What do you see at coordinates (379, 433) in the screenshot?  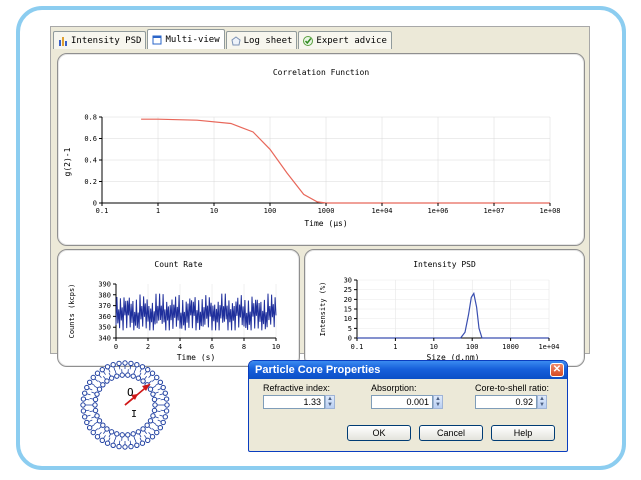 I see `ok-button: OK` at bounding box center [379, 433].